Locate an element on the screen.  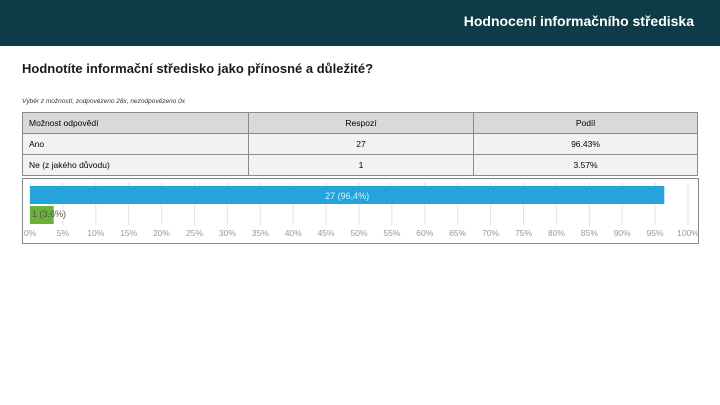
x-tick-label: 75% is located at coordinates (523, 233).